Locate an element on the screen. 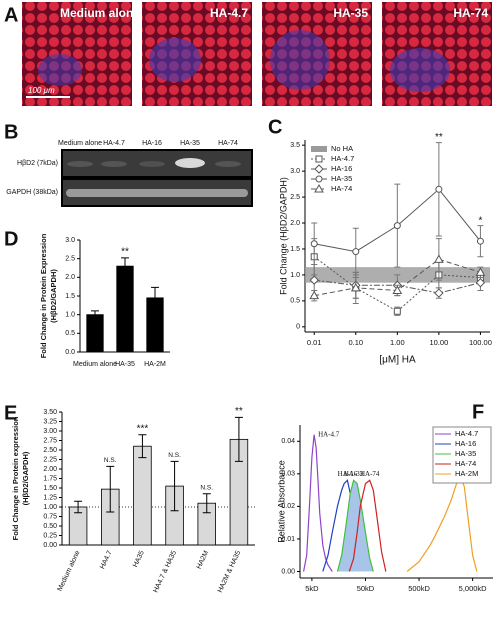 The image size is (500, 618). y-tick-label: 2.0 is located at coordinates (295, 223).